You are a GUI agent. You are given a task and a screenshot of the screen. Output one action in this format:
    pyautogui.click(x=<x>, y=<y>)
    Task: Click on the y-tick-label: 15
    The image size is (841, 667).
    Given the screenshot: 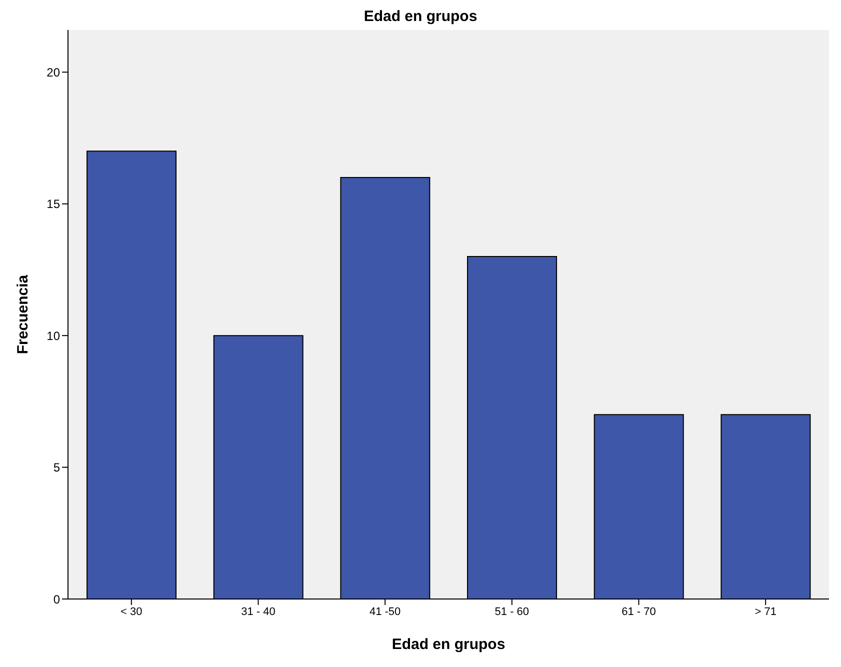 What is the action you would take?
    pyautogui.click(x=53, y=204)
    